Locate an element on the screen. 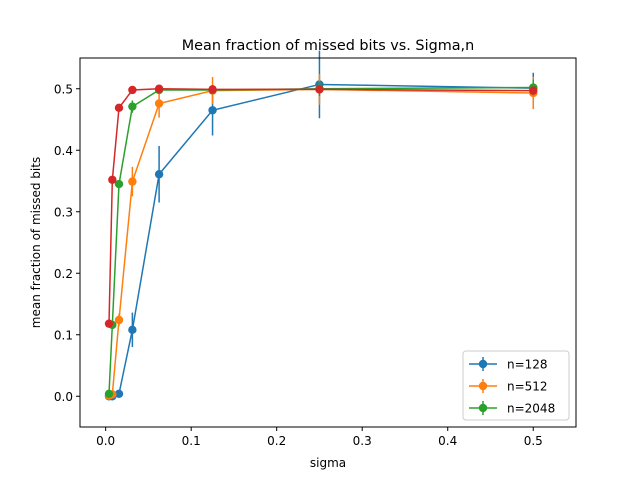  y-tick-label: 0.4 is located at coordinates (63, 151).